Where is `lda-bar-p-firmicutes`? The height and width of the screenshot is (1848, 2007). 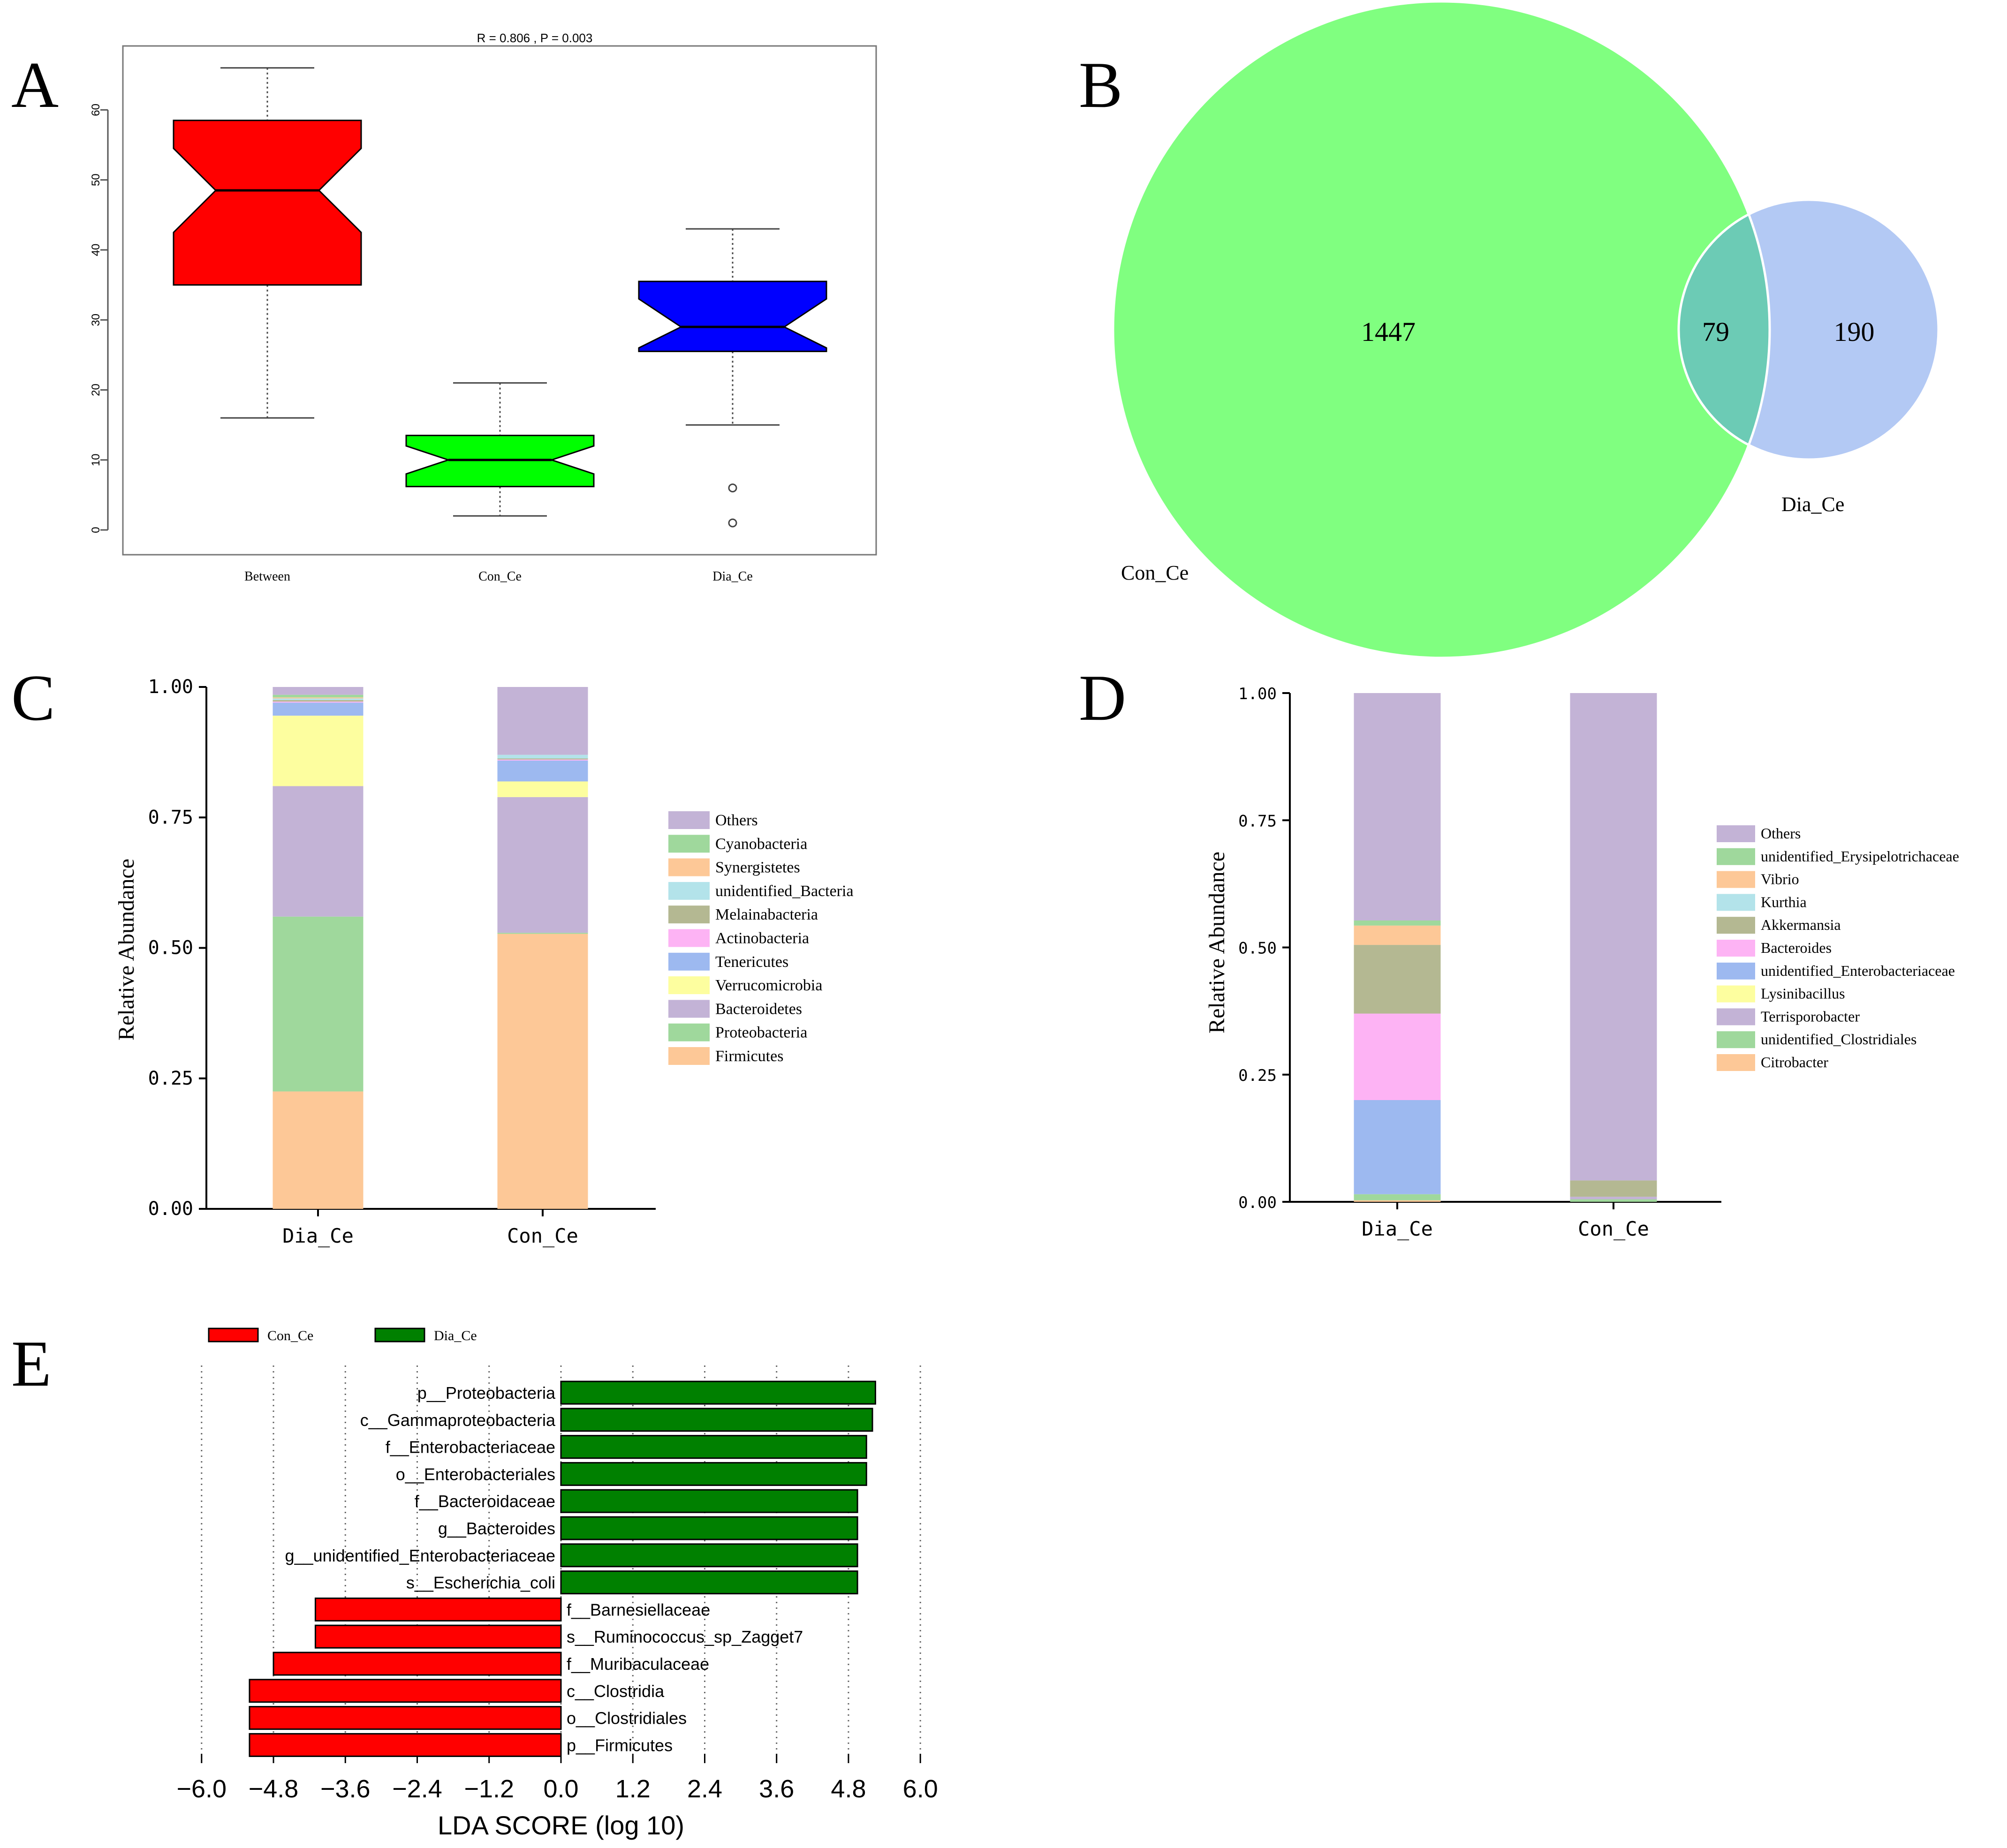 lda-bar-p-firmicutes is located at coordinates (405, 1745).